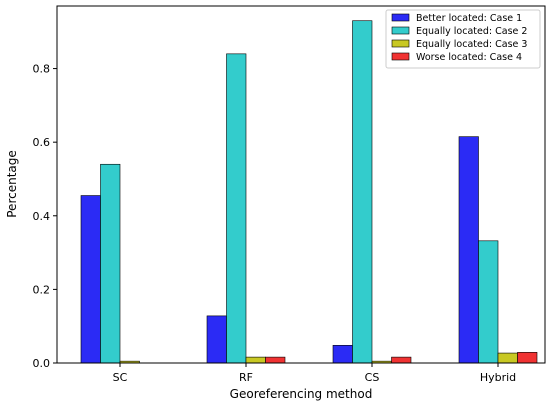 This screenshot has height=405, width=550. What do you see at coordinates (469, 57) in the screenshot?
I see `legend-label: Worse located: Case 4` at bounding box center [469, 57].